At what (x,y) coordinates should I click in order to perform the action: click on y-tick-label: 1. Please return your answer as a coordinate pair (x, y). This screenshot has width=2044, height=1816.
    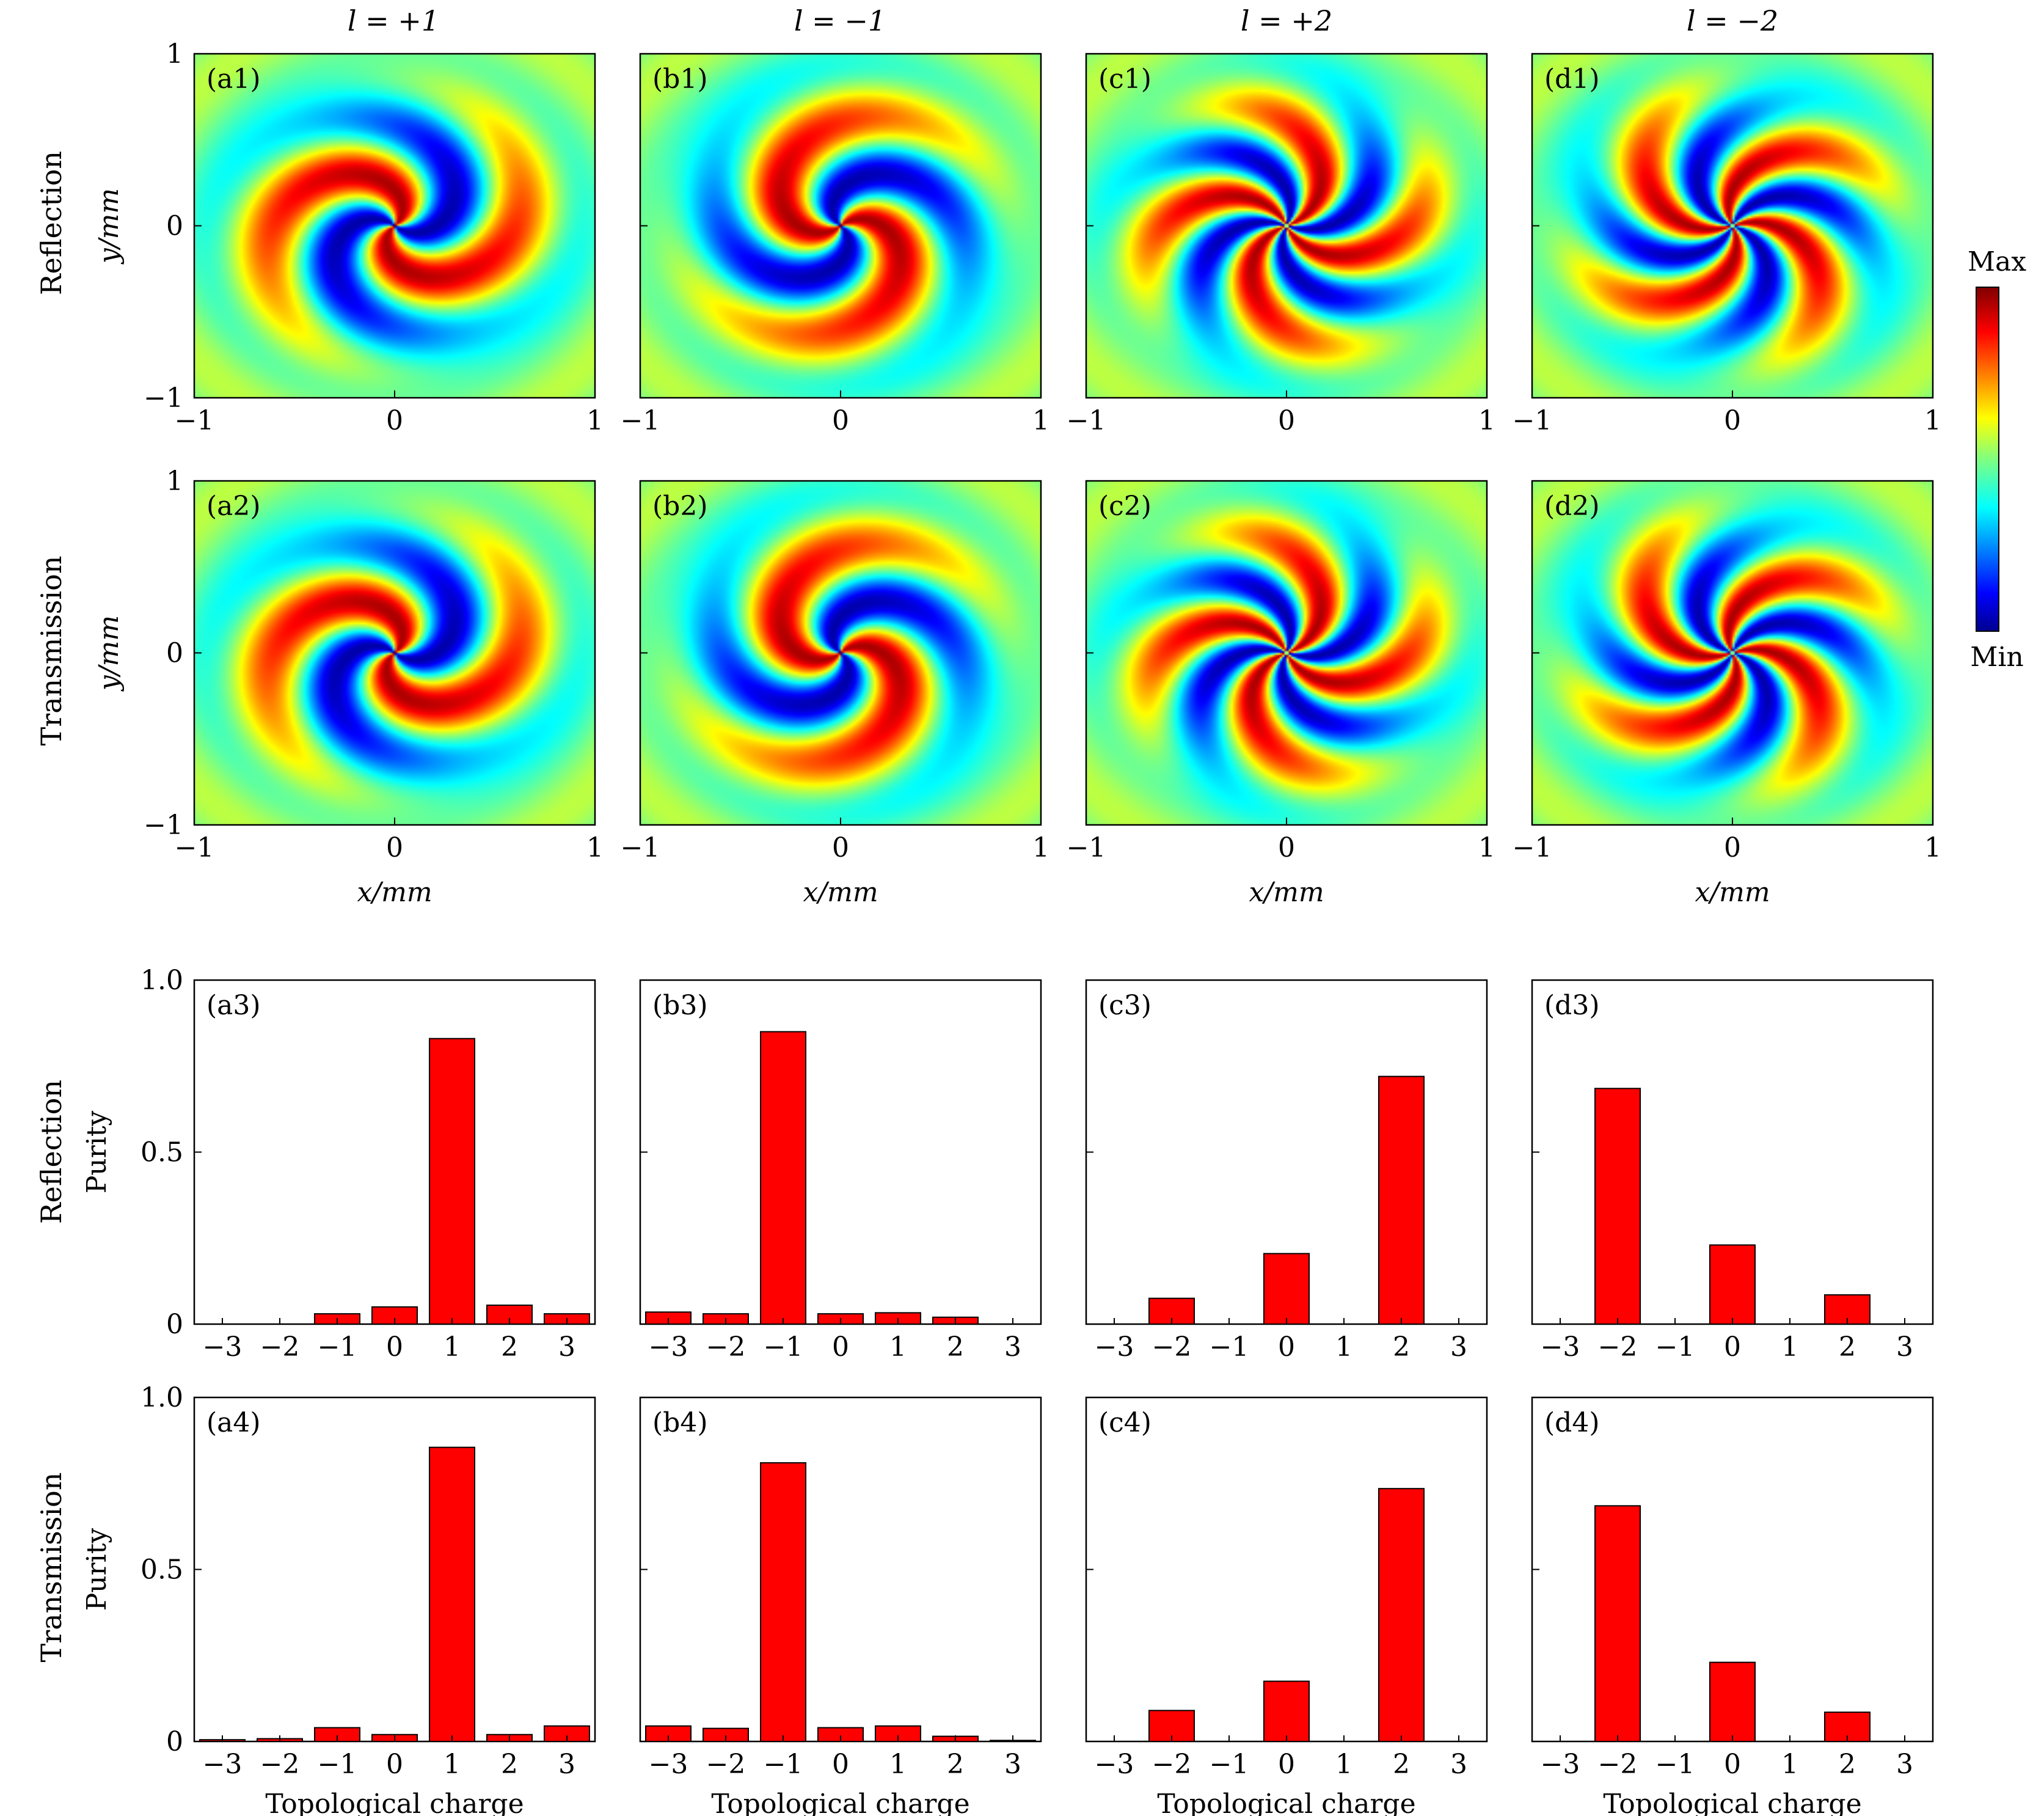
    Looking at the image, I should click on (175, 54).